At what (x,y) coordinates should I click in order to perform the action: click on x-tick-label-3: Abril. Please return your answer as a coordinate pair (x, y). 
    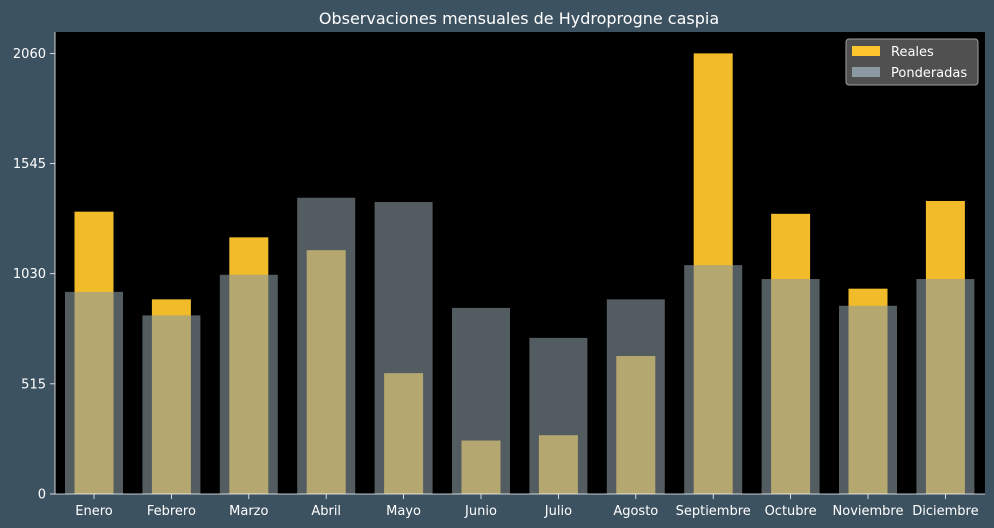
    Looking at the image, I should click on (326, 511).